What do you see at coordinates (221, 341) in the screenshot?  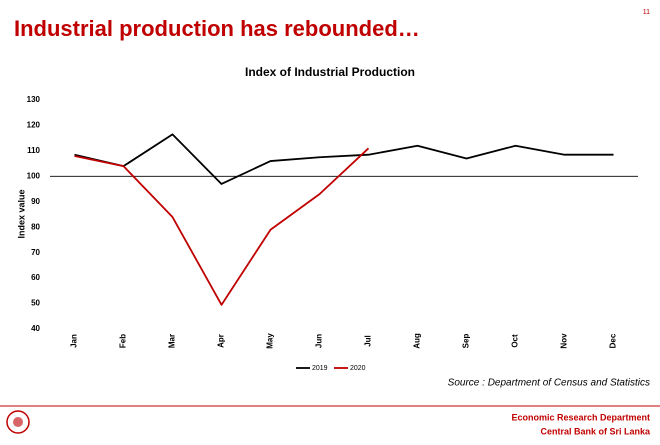 I see `x-tick-label: Apr` at bounding box center [221, 341].